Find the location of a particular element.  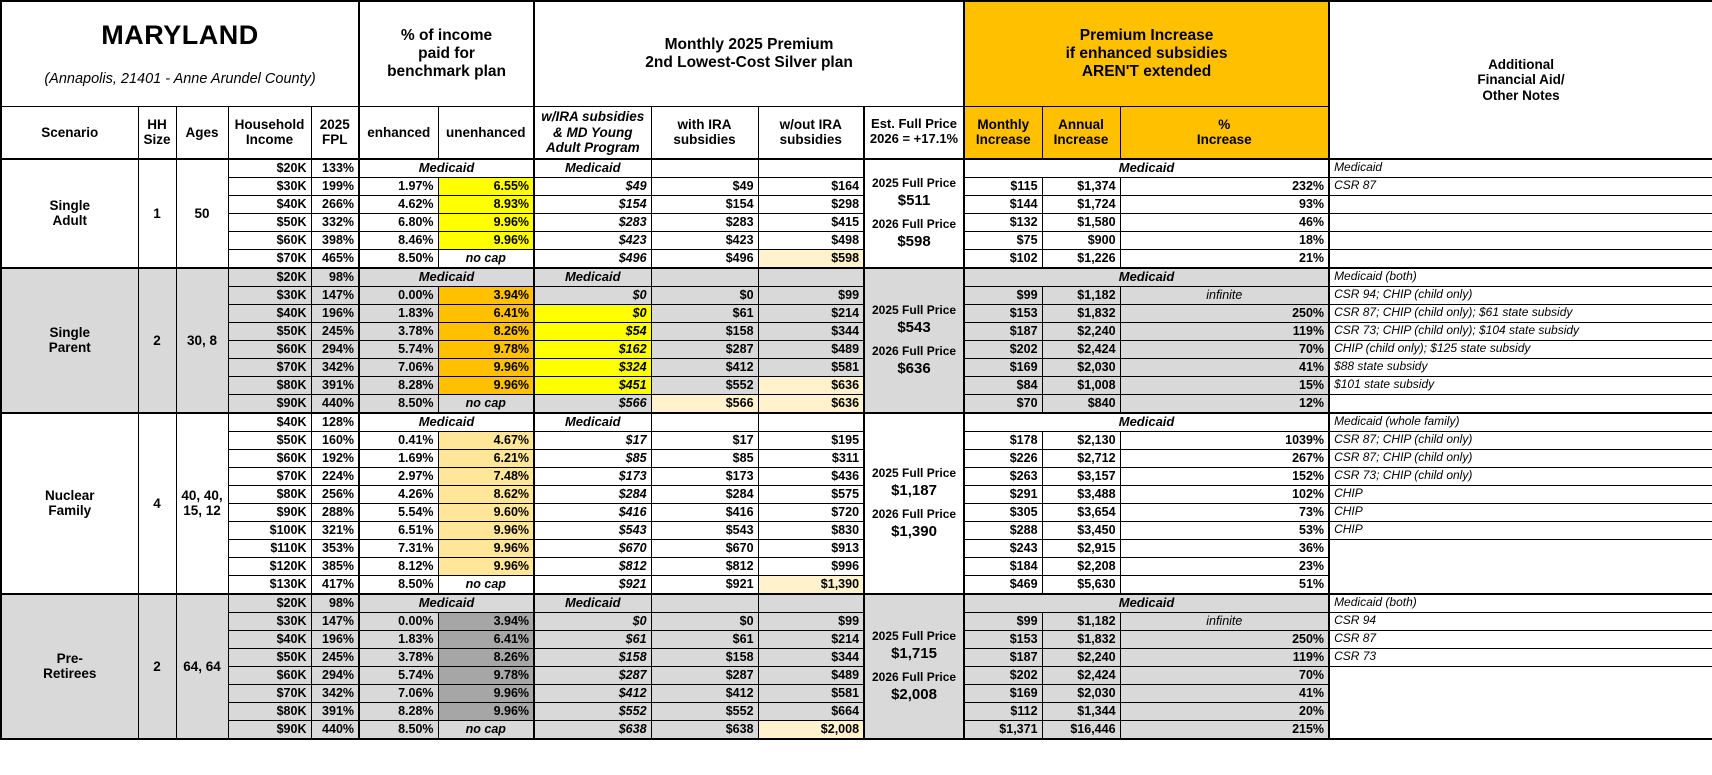

premium-wout-ira-cell: $415 is located at coordinates (811, 222).